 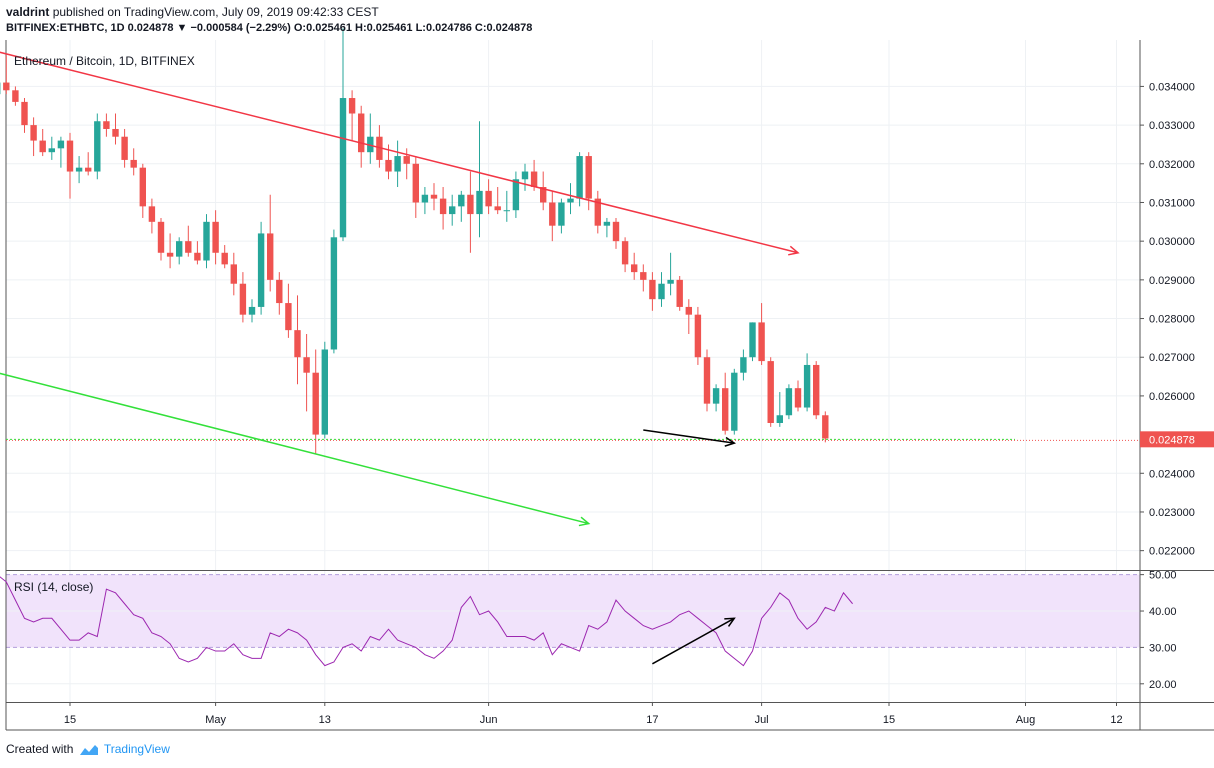 I want to click on rsi-divergence-trendline, so click(x=693, y=641).